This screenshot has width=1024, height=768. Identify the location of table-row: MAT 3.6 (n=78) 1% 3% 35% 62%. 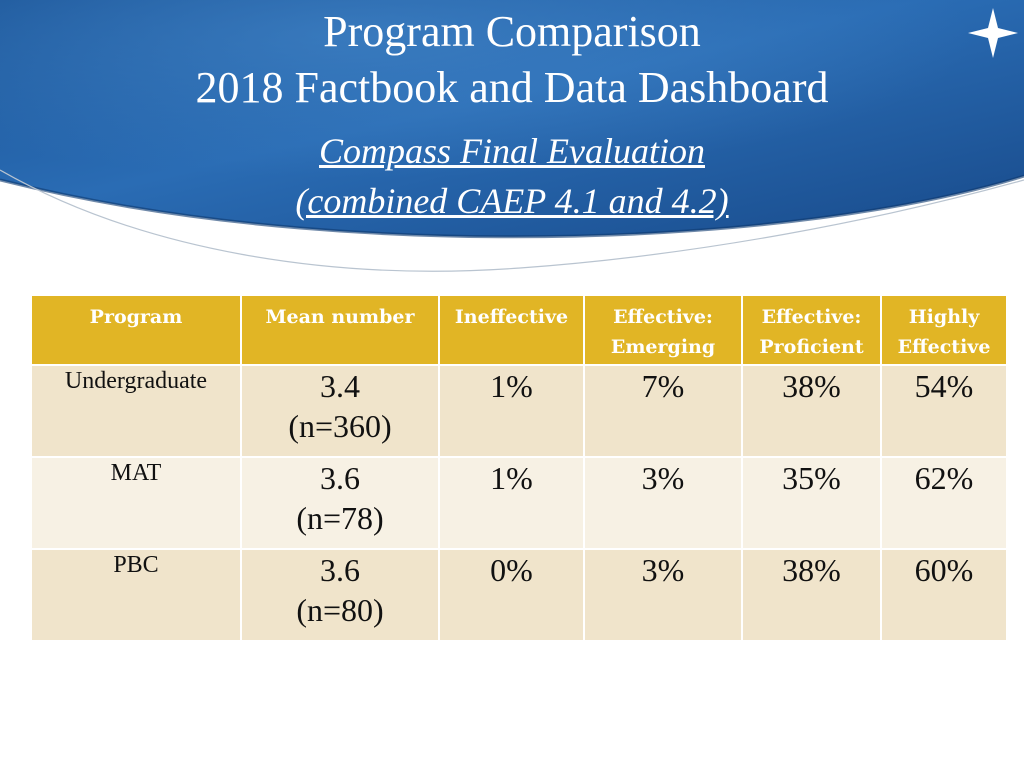
(519, 503).